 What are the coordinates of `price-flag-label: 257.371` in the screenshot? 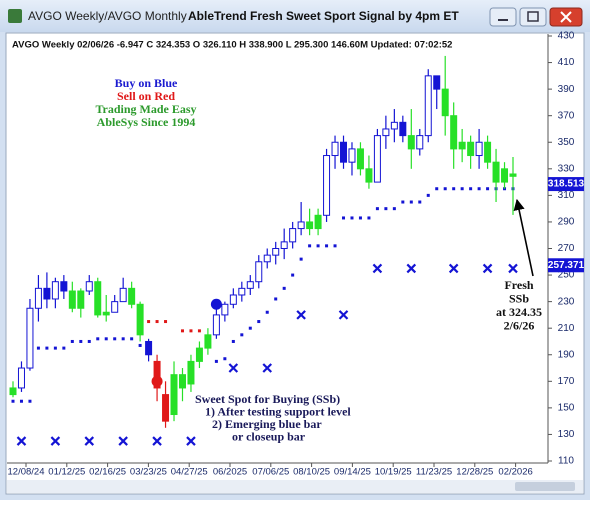 It's located at (566, 265).